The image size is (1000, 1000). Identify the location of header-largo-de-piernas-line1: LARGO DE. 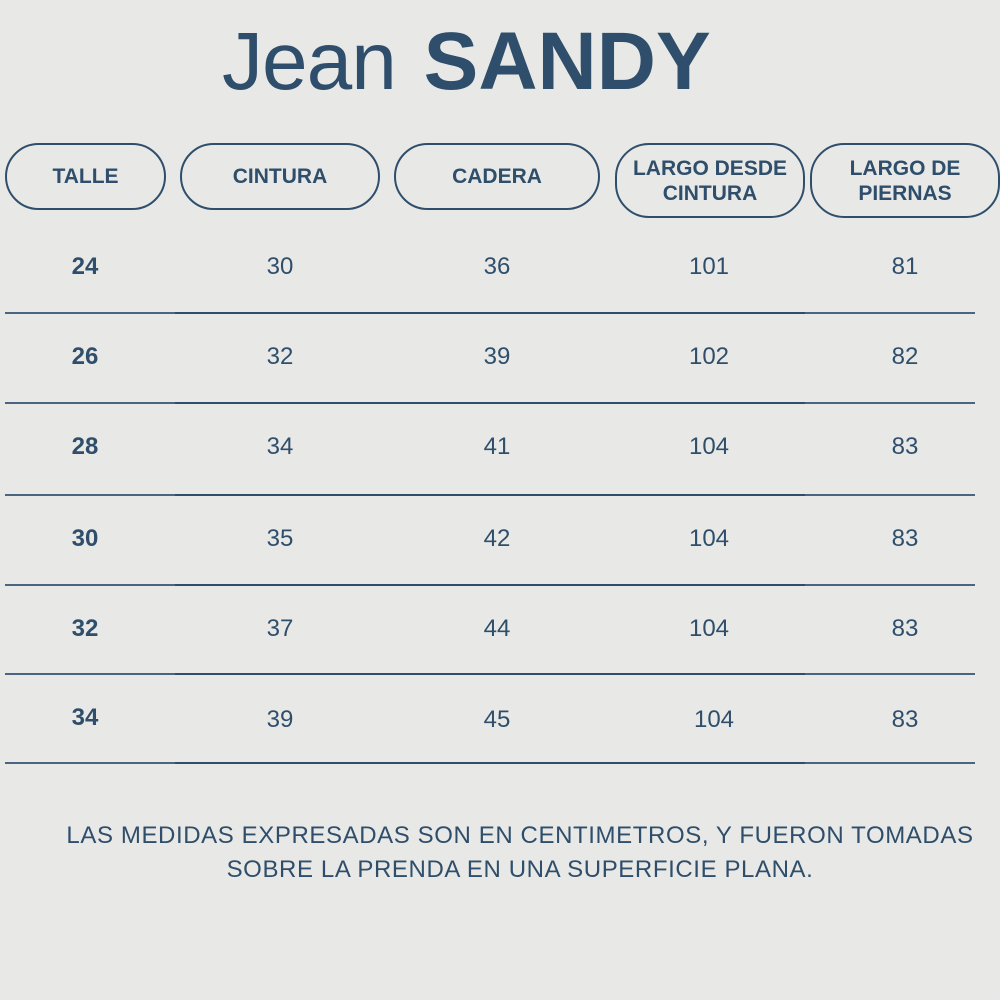
(905, 168).